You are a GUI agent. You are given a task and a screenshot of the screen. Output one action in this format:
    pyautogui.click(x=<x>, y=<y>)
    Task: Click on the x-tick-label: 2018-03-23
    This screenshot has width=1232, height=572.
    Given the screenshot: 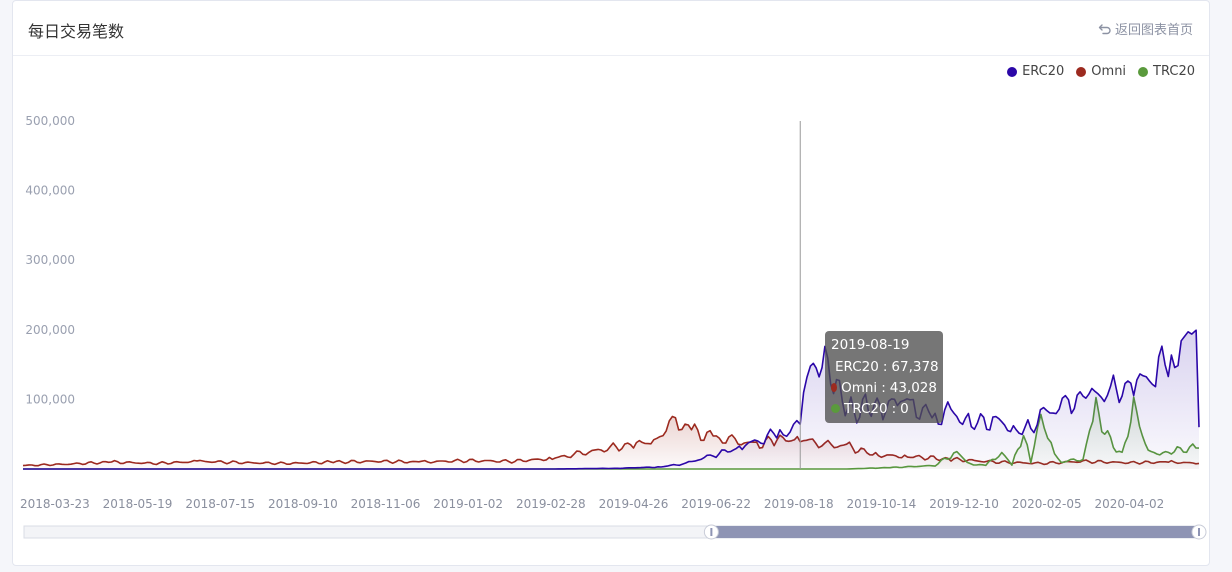 What is the action you would take?
    pyautogui.click(x=55, y=504)
    